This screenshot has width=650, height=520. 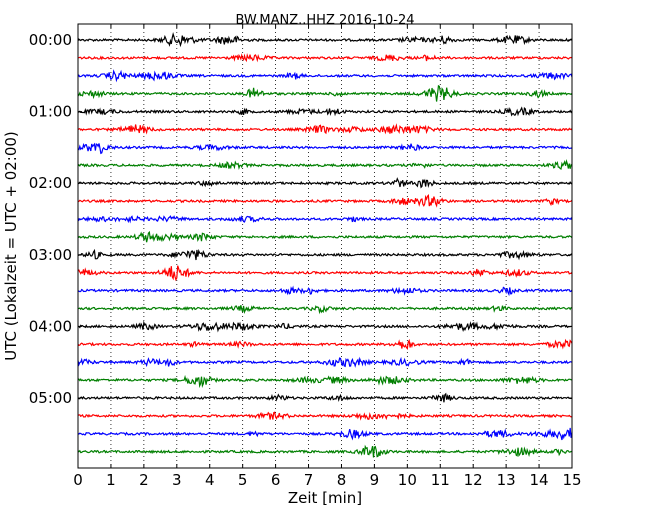 I want to click on x-tick-label-14: 14, so click(x=539, y=480).